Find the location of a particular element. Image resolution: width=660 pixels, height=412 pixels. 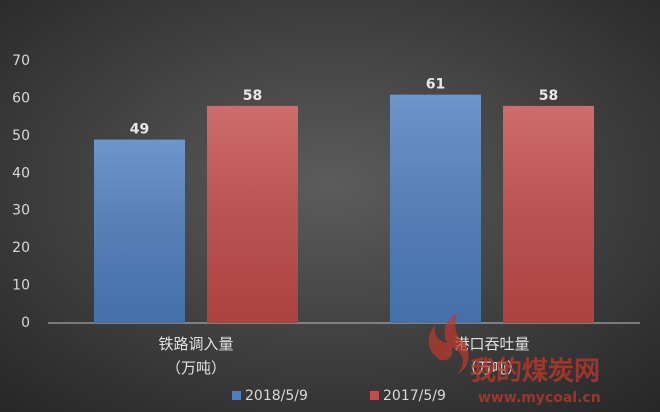

y-tick-label: 30 is located at coordinates (21, 211).